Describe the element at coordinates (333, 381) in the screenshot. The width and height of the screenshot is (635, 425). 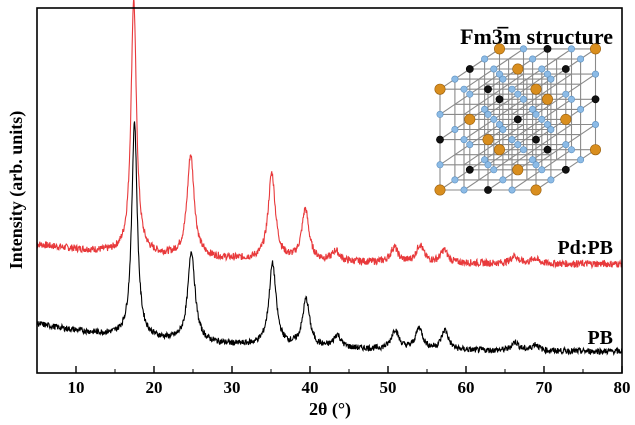
I see `x-ticks: 10 20 30 40 50 60 70 80` at that location.